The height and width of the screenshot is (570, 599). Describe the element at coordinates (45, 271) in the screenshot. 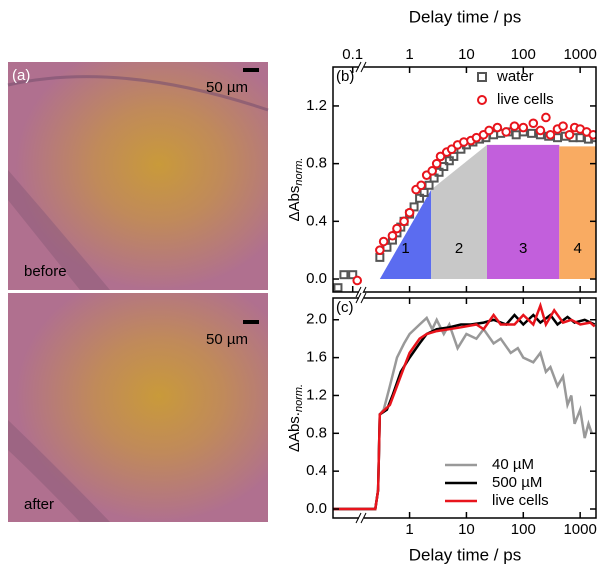

I see `image-label: before` at that location.